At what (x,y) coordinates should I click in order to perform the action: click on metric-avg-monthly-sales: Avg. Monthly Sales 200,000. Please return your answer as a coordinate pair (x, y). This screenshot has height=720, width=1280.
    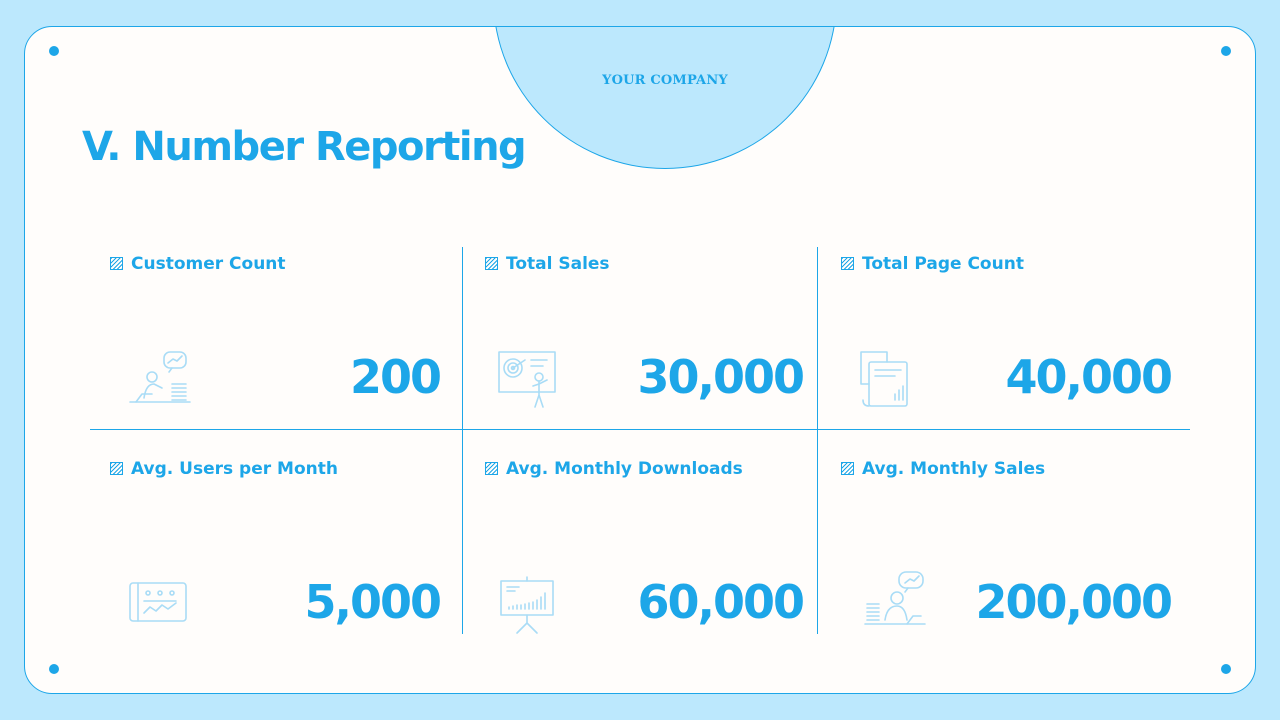
    Looking at the image, I should click on (1007, 545).